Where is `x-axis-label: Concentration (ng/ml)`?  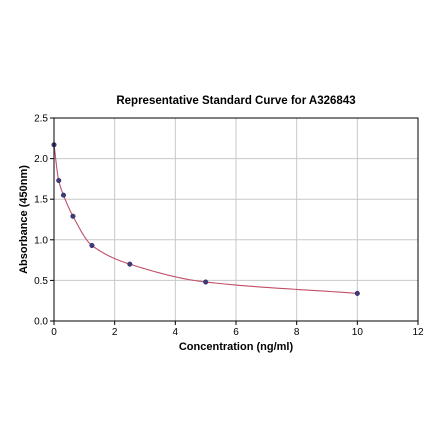
x-axis-label: Concentration (ng/ml) is located at coordinates (236, 347).